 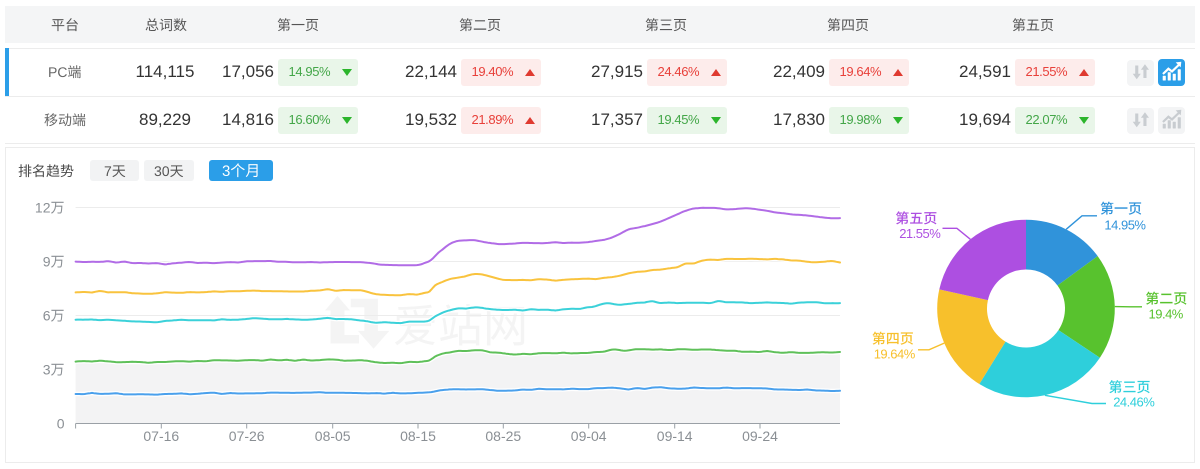 I want to click on svg-text: 6, so click(x=47, y=316).